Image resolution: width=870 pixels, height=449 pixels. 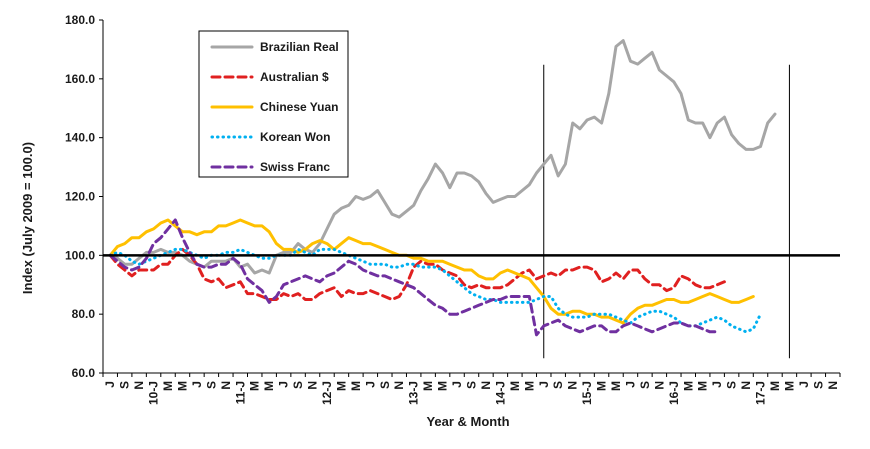 I want to click on y-tick-label: 80.0, so click(x=84, y=314).